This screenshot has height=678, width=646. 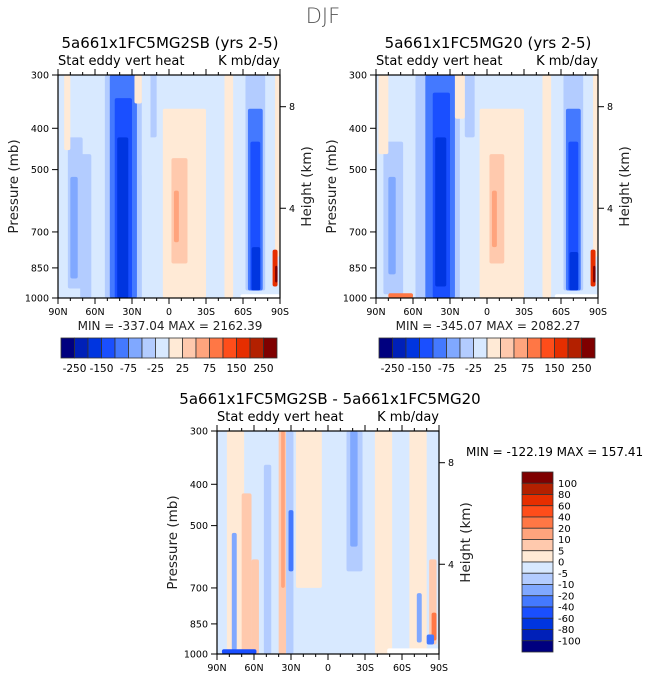 What do you see at coordinates (170, 326) in the screenshot?
I see `panel-1-minmax: MIN = -337.04 MAX = 2162.39` at bounding box center [170, 326].